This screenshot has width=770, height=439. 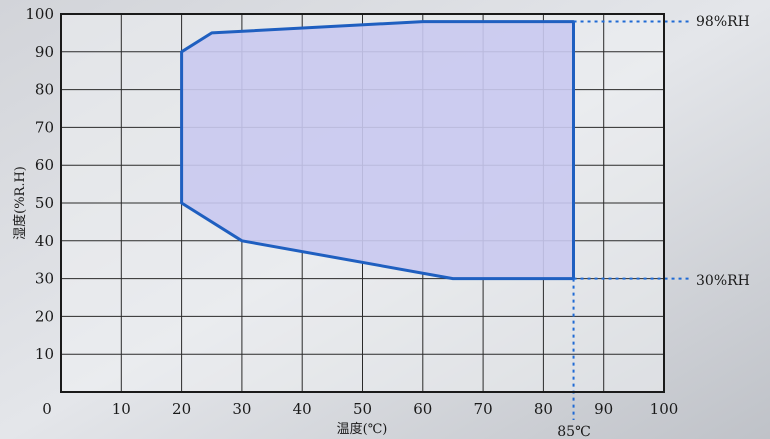 What do you see at coordinates (44, 279) in the screenshot?
I see `y-tick-label: 30` at bounding box center [44, 279].